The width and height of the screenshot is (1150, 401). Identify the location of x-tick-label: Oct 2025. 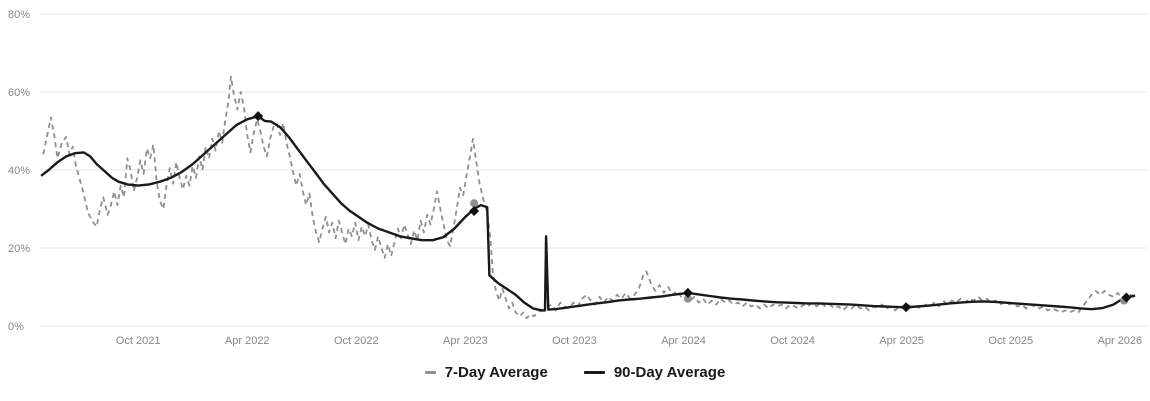
(1010, 341).